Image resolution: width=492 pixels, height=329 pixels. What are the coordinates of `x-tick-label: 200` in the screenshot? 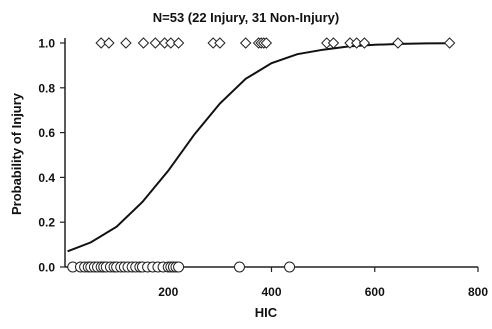 It's located at (168, 292).